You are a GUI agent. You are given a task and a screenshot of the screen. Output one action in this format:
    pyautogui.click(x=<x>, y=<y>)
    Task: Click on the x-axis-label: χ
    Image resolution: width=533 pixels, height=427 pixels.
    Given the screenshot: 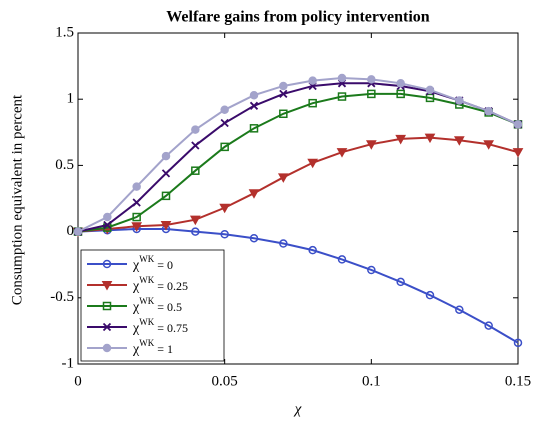 What is the action you would take?
    pyautogui.click(x=297, y=409)
    